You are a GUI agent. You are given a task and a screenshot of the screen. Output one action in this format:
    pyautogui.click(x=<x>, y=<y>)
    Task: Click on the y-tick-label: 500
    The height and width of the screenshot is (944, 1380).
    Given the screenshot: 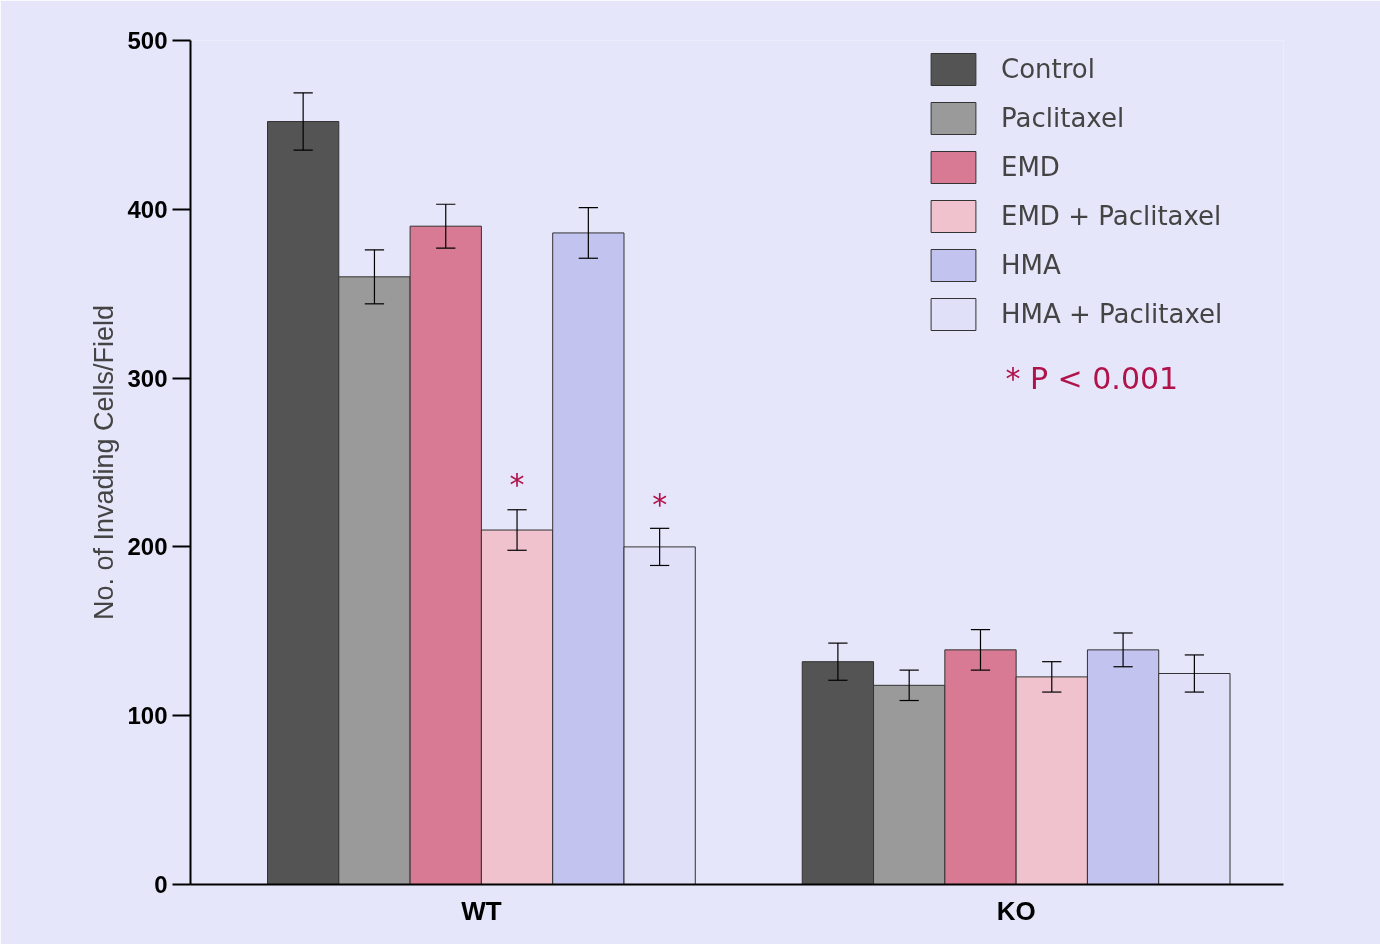 What is the action you would take?
    pyautogui.click(x=147, y=40)
    